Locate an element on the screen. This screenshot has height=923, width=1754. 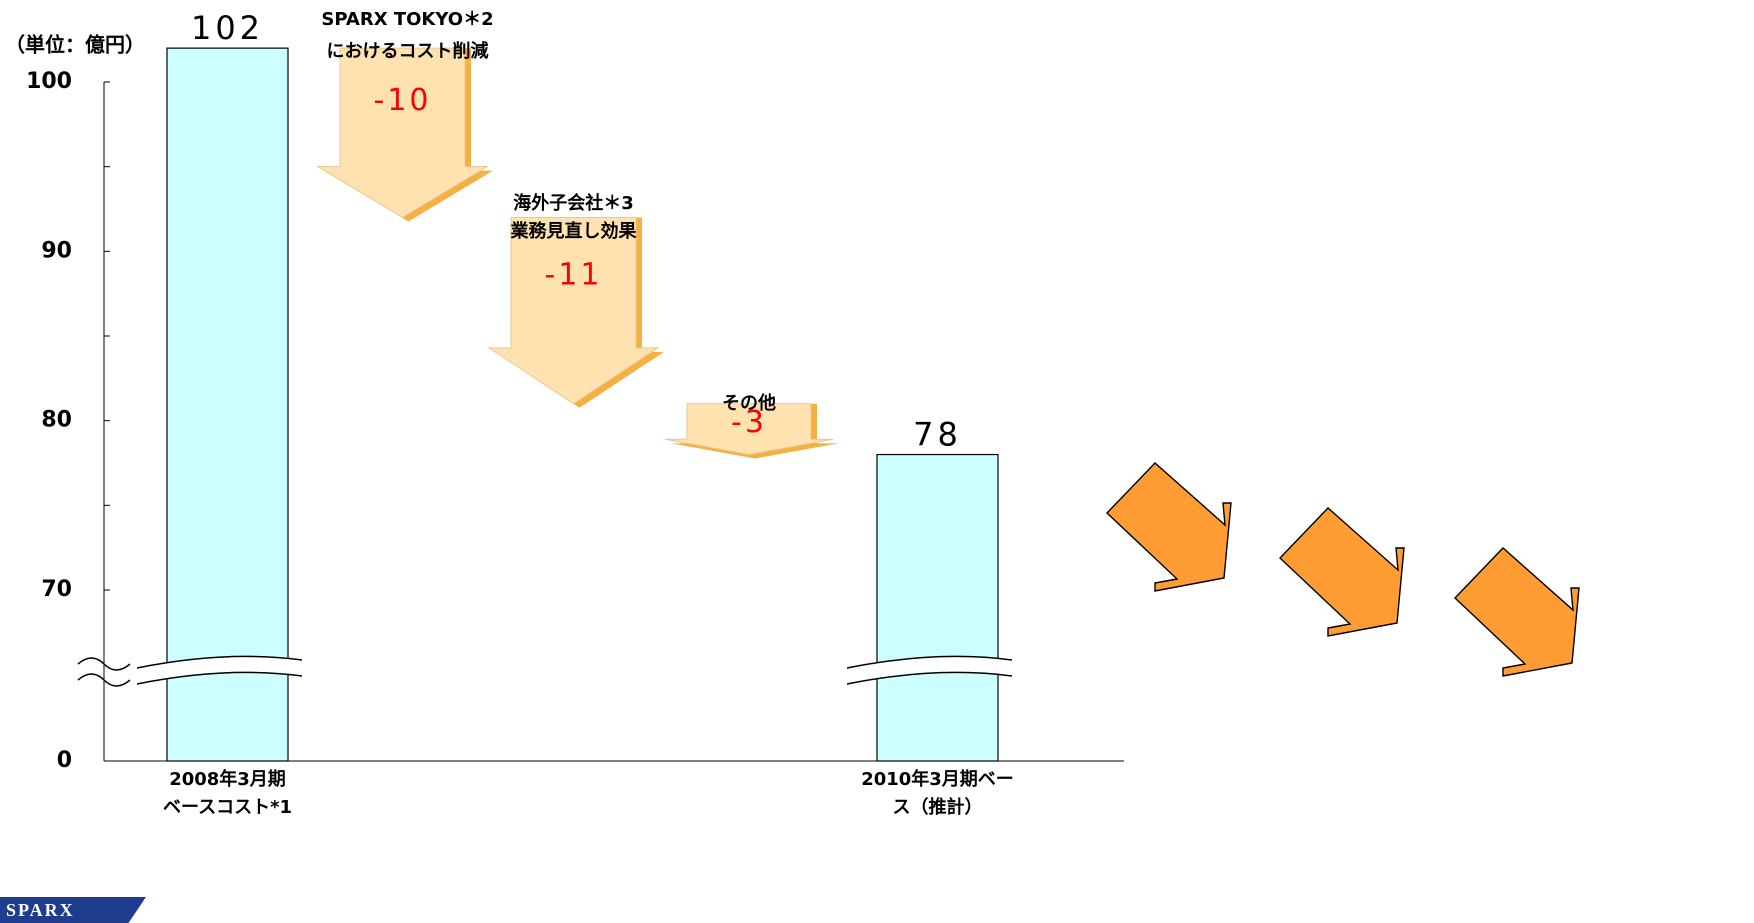
y-tick-label: 80 is located at coordinates (56, 420).